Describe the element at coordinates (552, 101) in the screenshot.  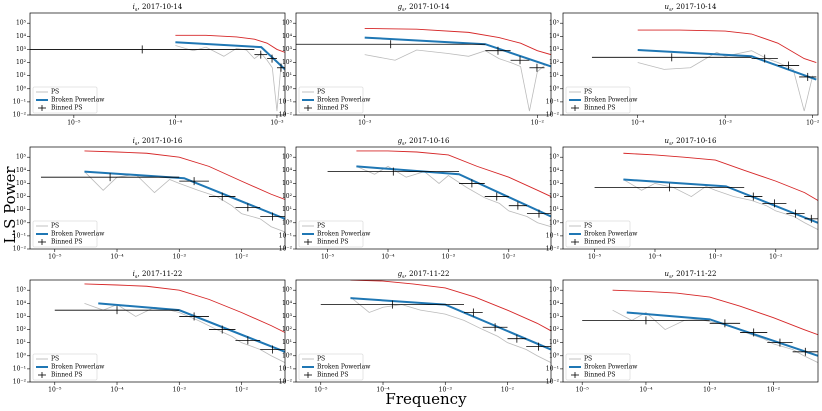
I see `y-tick-label: 10⁻¹` at that location.